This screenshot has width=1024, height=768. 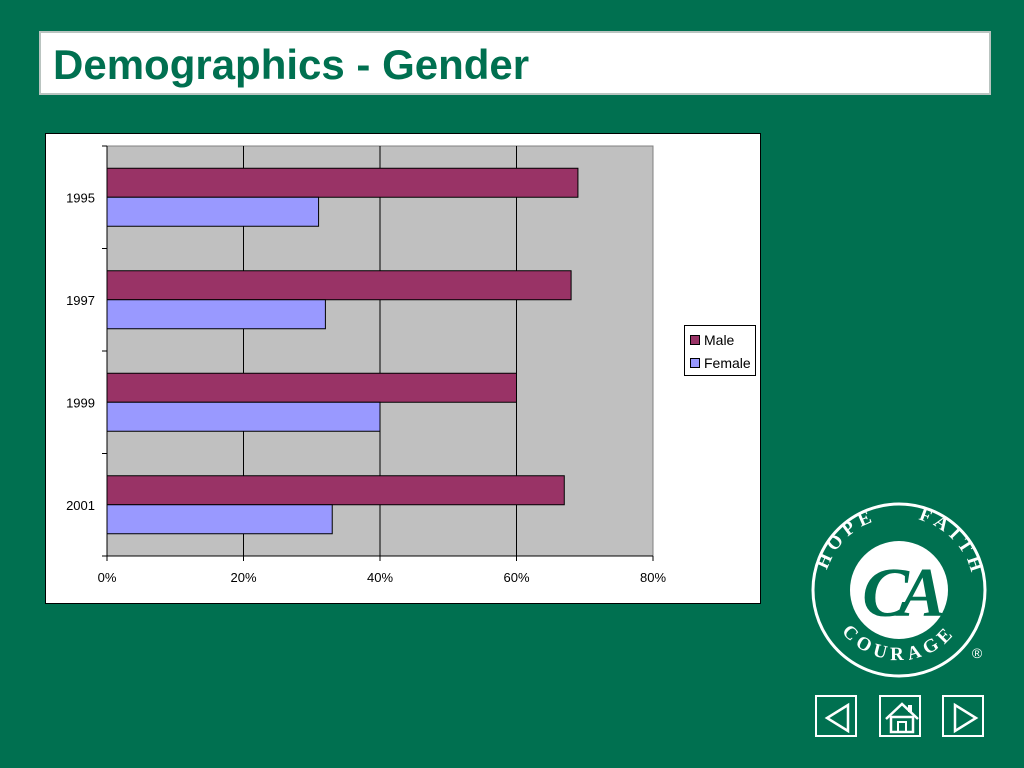 I want to click on slide-title: Demographics - Gender, so click(x=291, y=64).